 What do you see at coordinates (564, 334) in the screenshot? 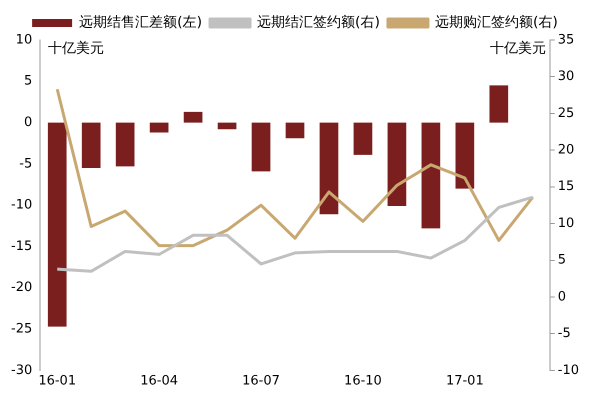
I see `y2-tick-label: -5` at bounding box center [564, 334].